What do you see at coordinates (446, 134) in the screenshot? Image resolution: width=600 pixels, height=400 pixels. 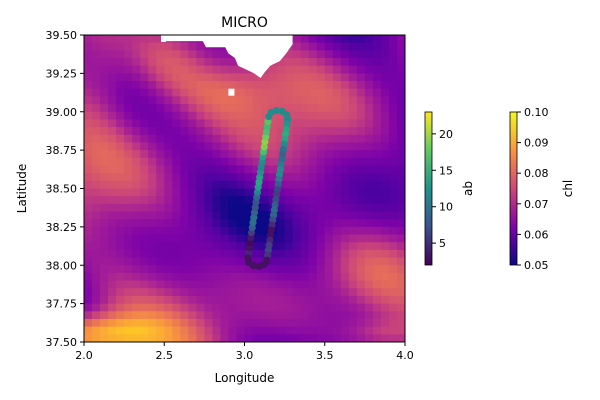 I see `colorbar-tick-label: 20` at bounding box center [446, 134].